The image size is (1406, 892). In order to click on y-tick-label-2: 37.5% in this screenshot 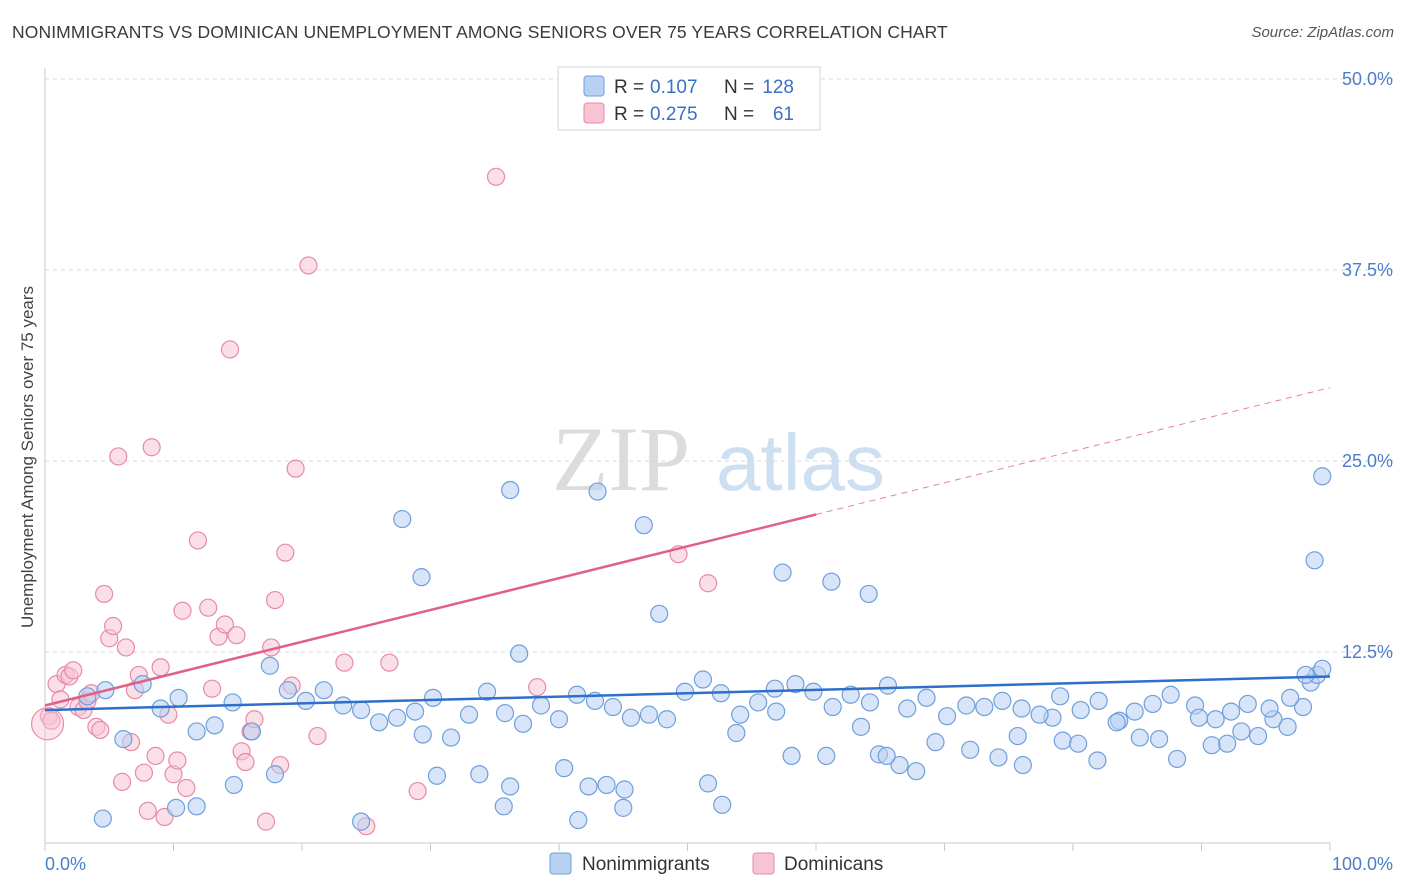, I will do `click(1367, 270)`.